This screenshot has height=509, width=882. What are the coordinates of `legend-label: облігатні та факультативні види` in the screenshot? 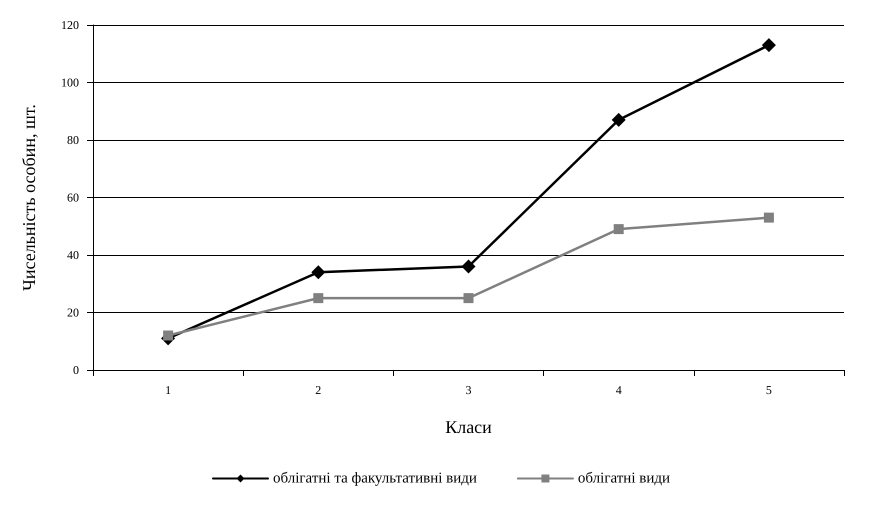 It's located at (374, 478).